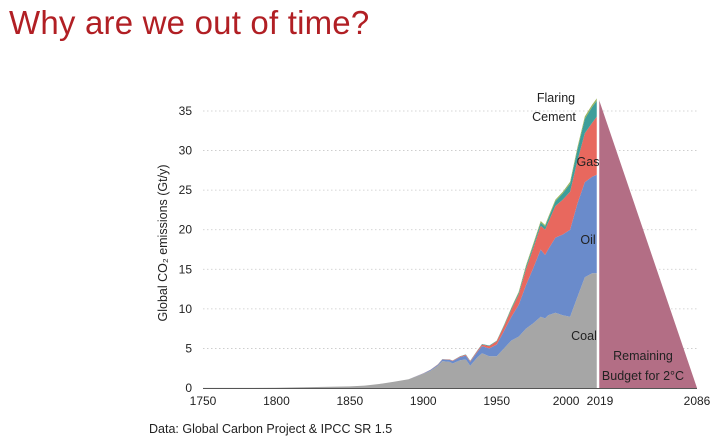 Image resolution: width=728 pixels, height=445 pixels. What do you see at coordinates (188, 348) in the screenshot?
I see `y-tick-label: 5` at bounding box center [188, 348].